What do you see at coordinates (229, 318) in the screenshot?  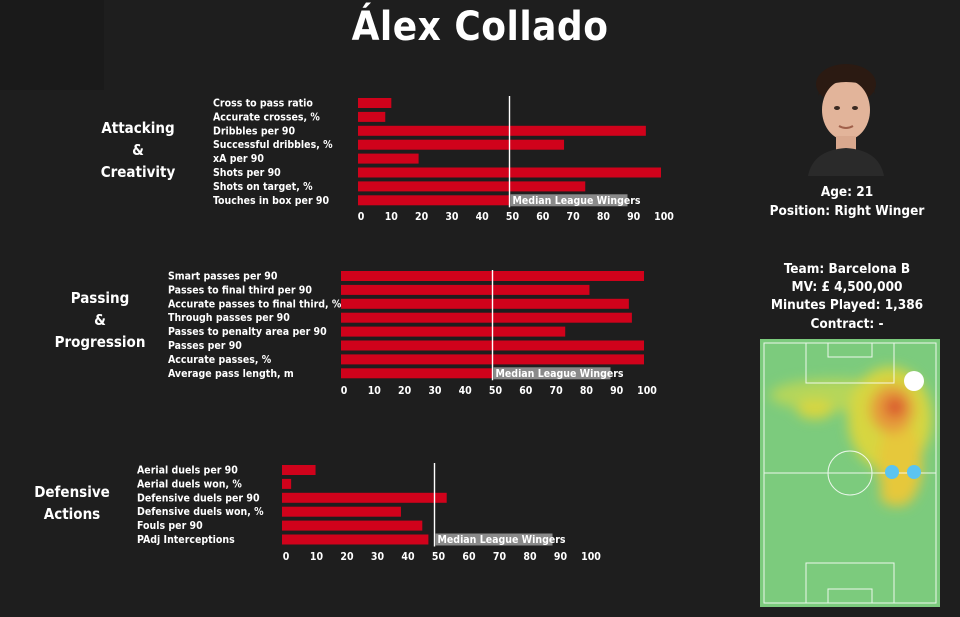 I see `metric-label: Through passes per 90` at bounding box center [229, 318].